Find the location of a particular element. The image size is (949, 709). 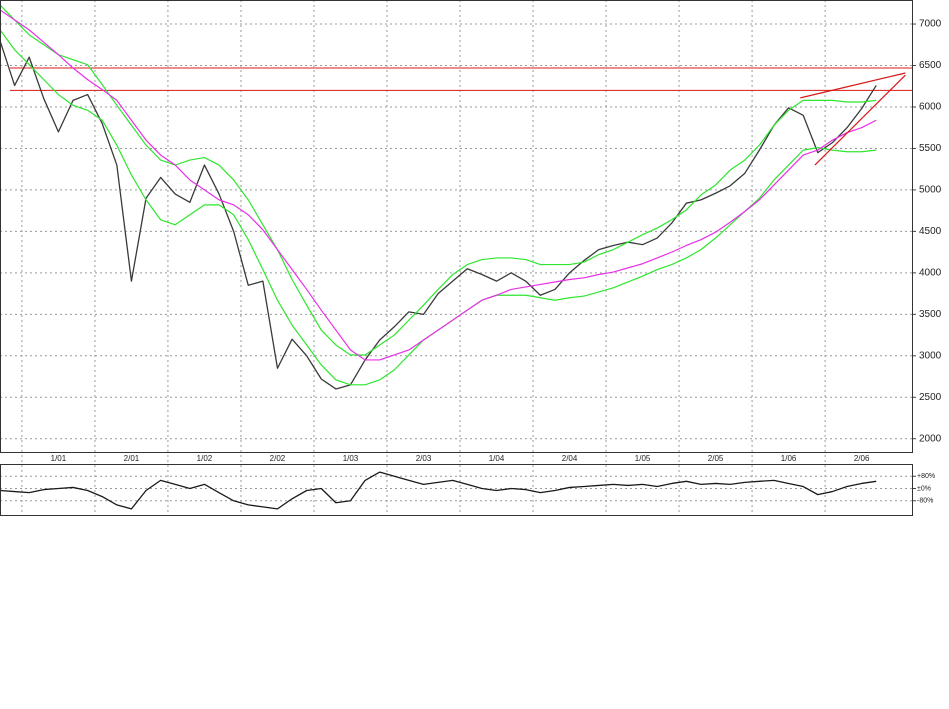

y-tick-label: 3500 is located at coordinates (930, 314).